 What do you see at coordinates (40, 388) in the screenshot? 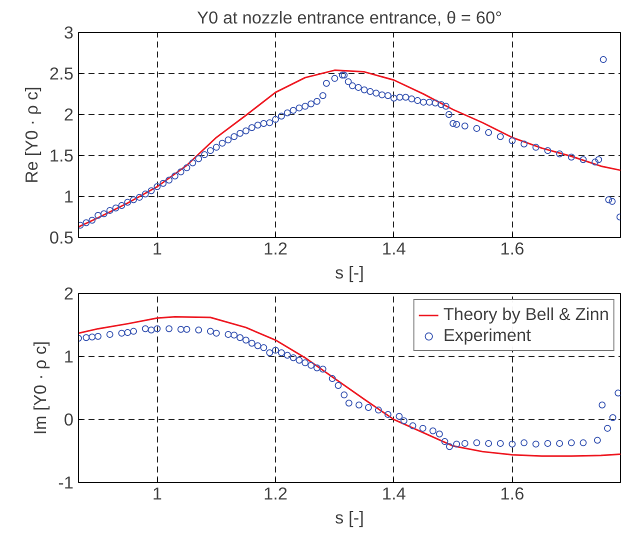
I see `y-axis-title: Im [Y0 · ρ c]` at bounding box center [40, 388].